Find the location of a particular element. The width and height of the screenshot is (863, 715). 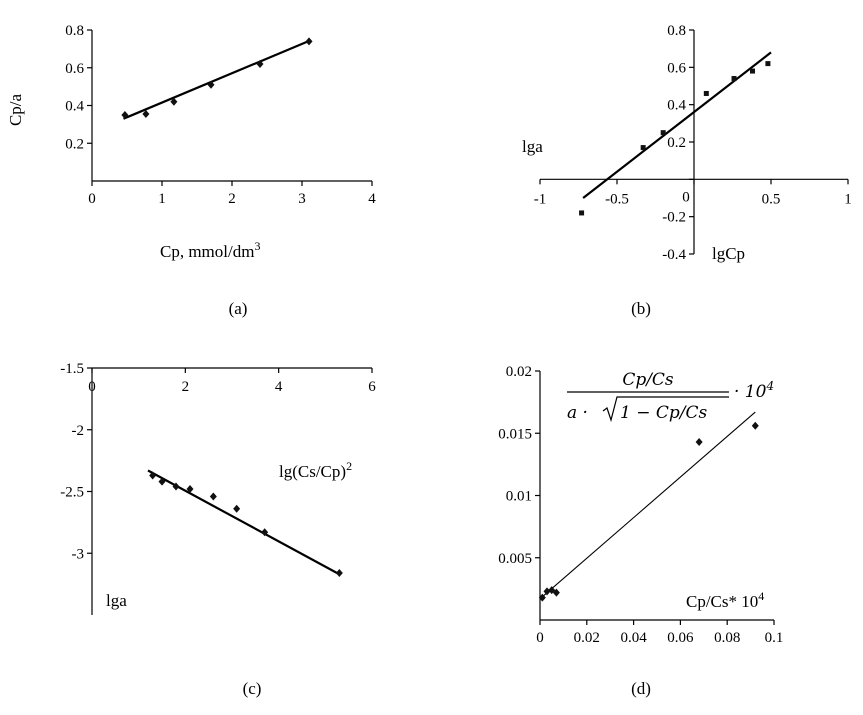

chart-d-fit-line is located at coordinates (647, 505).